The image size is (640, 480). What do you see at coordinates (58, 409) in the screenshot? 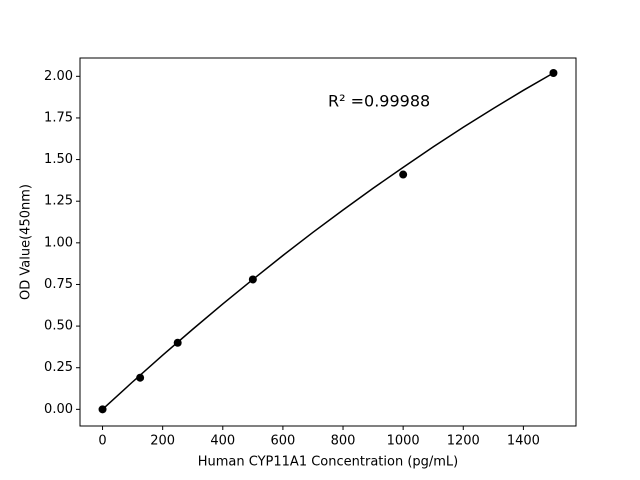
I see `y-tick-label: 0.00` at bounding box center [58, 409].